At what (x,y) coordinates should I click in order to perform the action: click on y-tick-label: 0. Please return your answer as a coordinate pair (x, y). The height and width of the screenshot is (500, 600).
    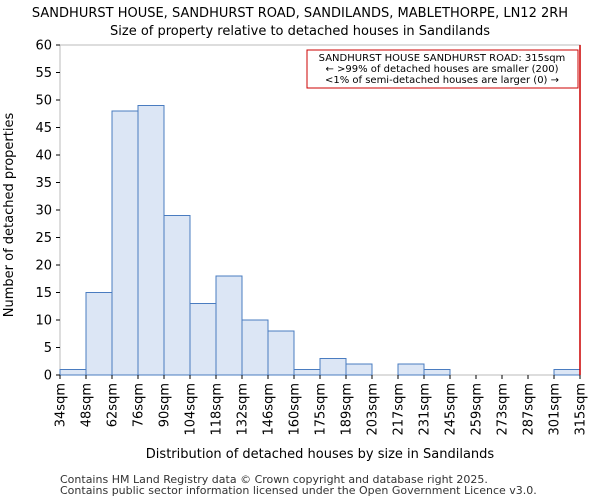
    Looking at the image, I should click on (48, 376).